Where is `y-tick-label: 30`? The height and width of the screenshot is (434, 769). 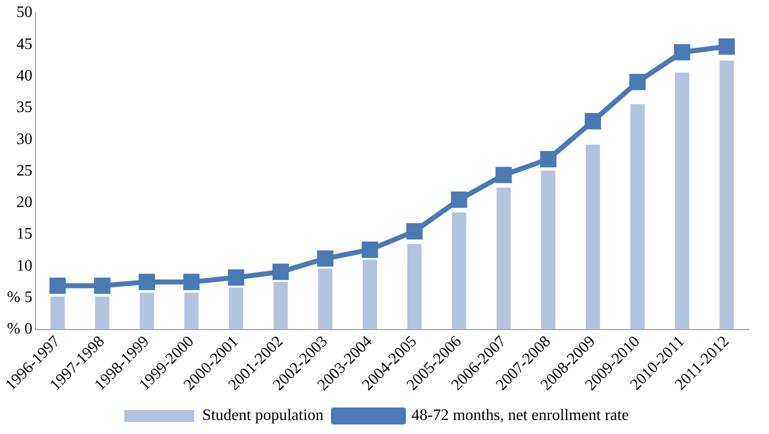
y-tick-label: 30 is located at coordinates (24, 139).